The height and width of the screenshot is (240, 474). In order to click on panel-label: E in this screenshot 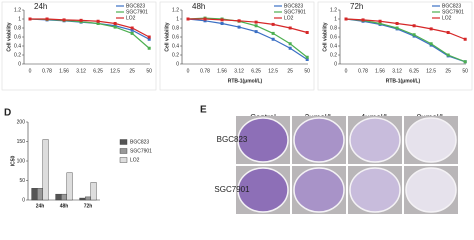, I will do `click(203, 110)`.